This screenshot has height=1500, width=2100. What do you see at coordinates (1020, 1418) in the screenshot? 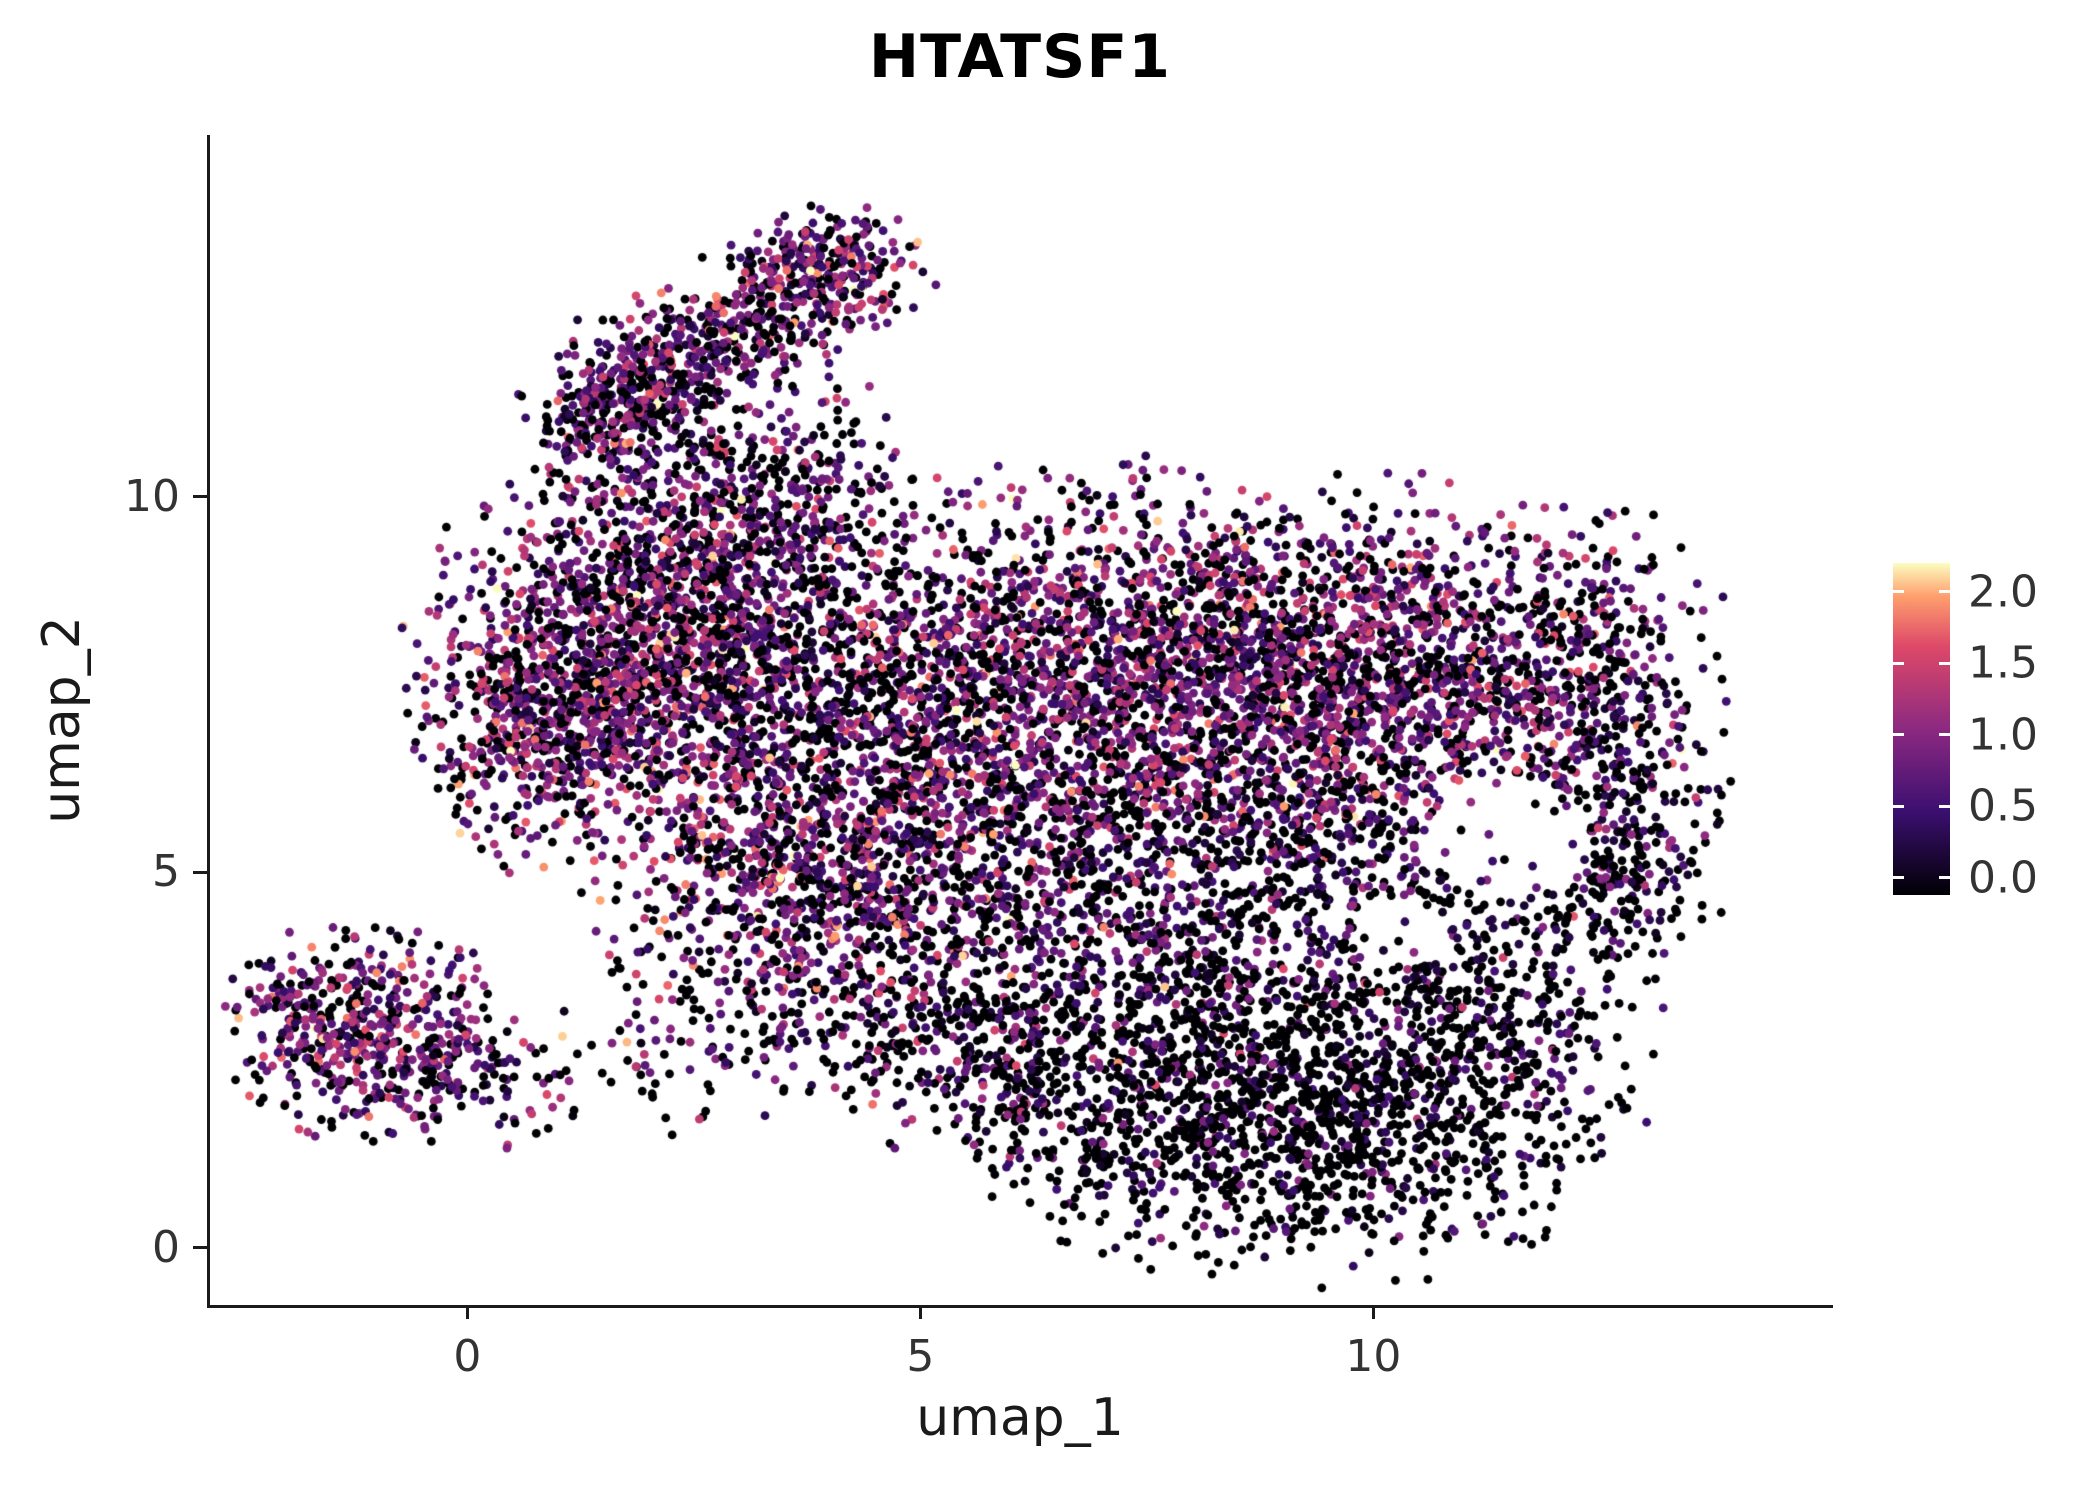
I see `x-axis-title: umap_1` at bounding box center [1020, 1418].